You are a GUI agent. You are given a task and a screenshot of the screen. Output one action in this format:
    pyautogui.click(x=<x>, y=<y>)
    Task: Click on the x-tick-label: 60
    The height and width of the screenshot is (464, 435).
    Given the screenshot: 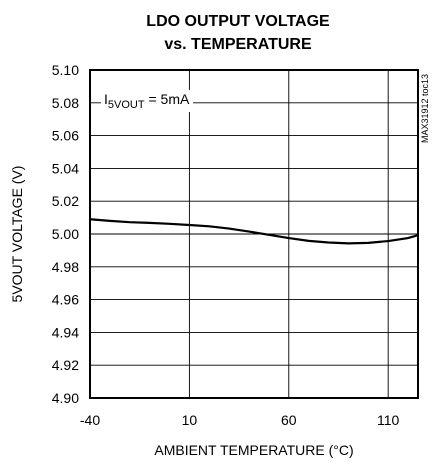 What is the action you would take?
    pyautogui.click(x=289, y=420)
    